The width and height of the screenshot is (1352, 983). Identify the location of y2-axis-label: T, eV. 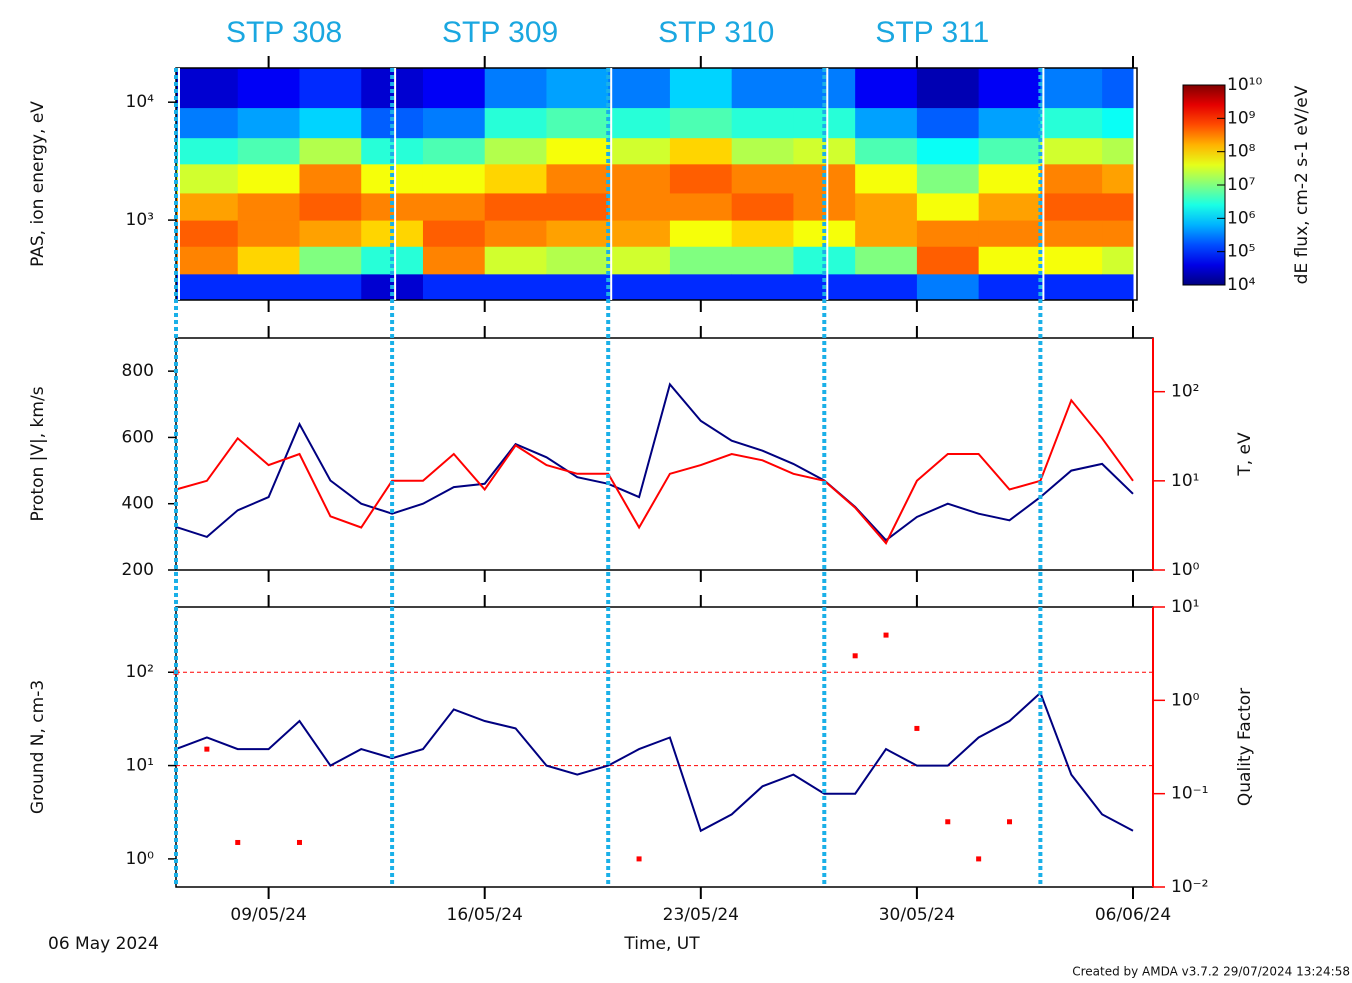
(1245, 454).